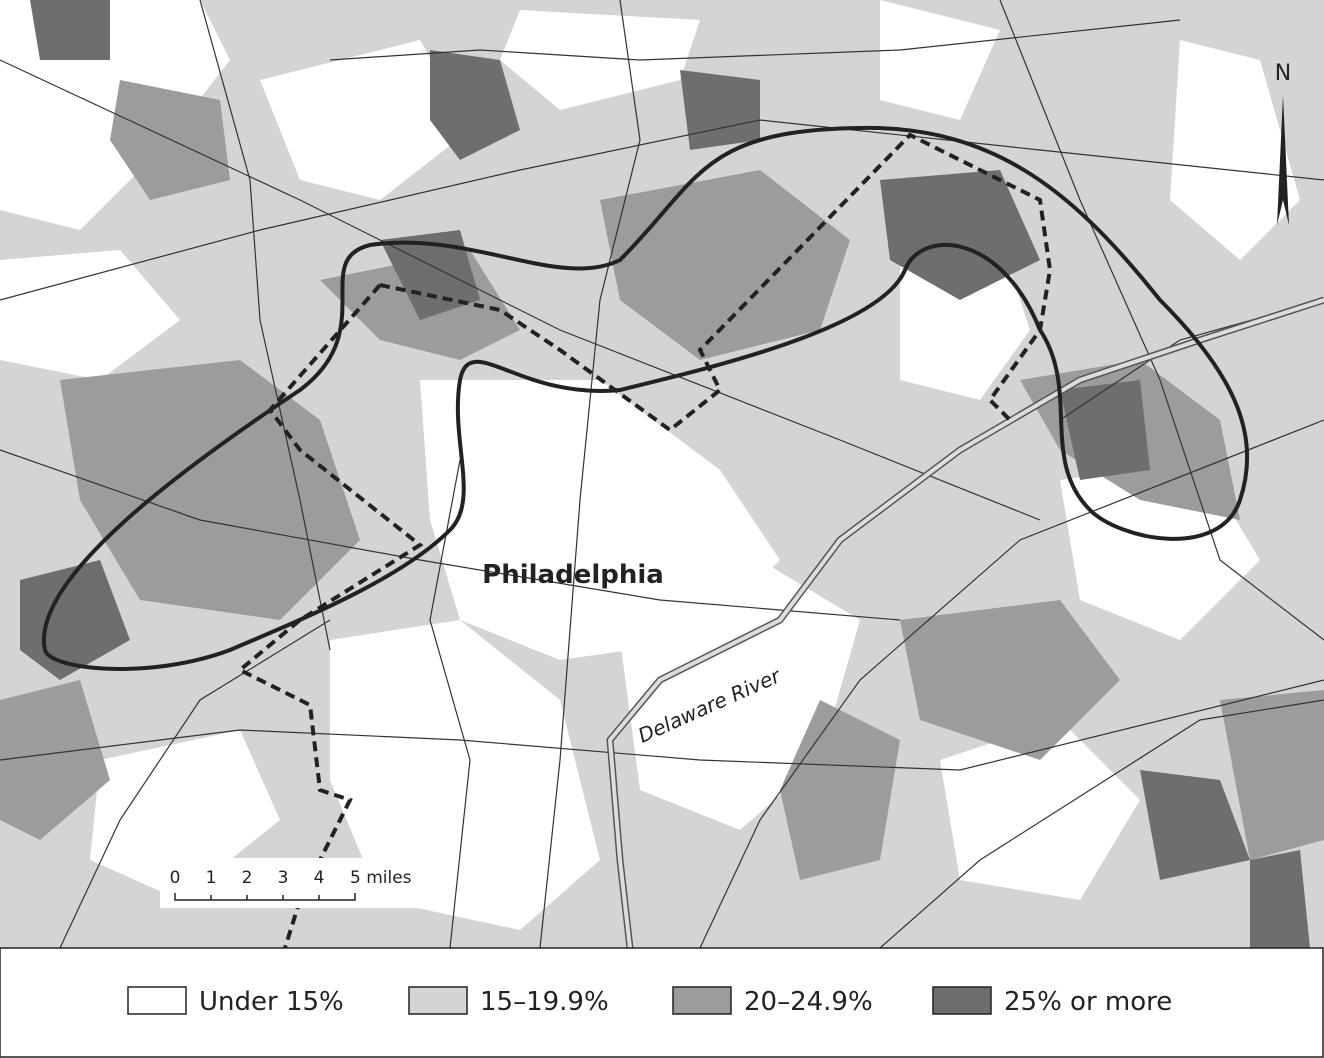 Image resolution: width=1324 pixels, height=1058 pixels. Describe the element at coordinates (319, 878) in the screenshot. I see `scale-label: 4` at that location.